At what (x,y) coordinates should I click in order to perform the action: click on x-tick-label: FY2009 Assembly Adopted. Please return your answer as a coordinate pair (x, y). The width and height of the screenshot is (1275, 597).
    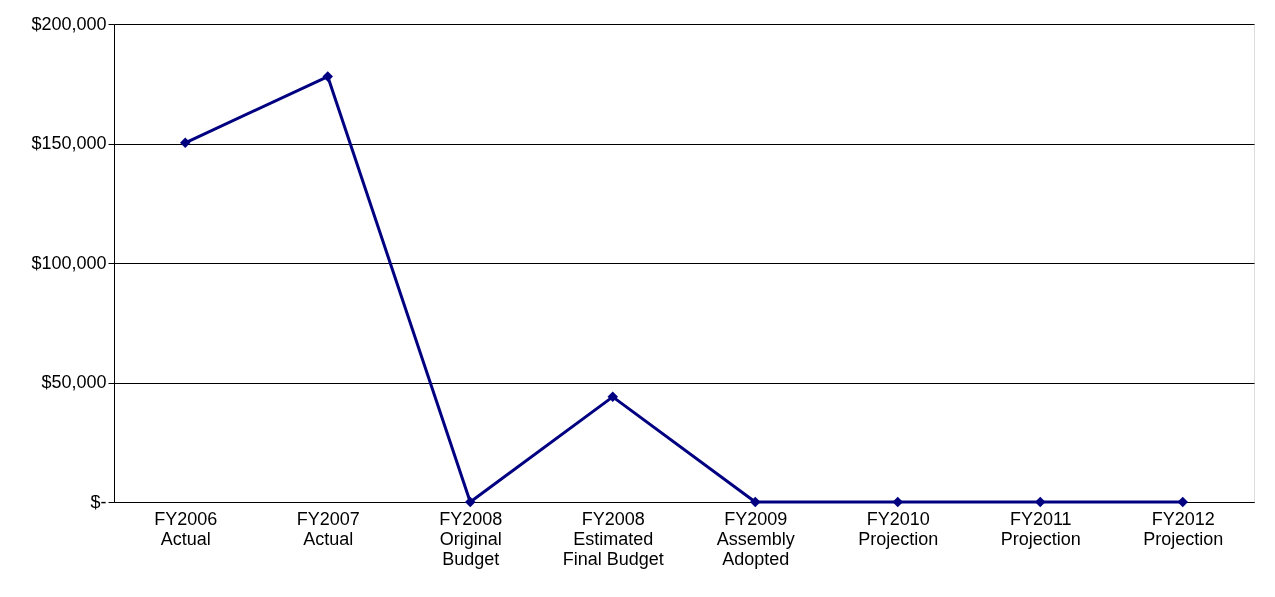
    Looking at the image, I should click on (755, 538).